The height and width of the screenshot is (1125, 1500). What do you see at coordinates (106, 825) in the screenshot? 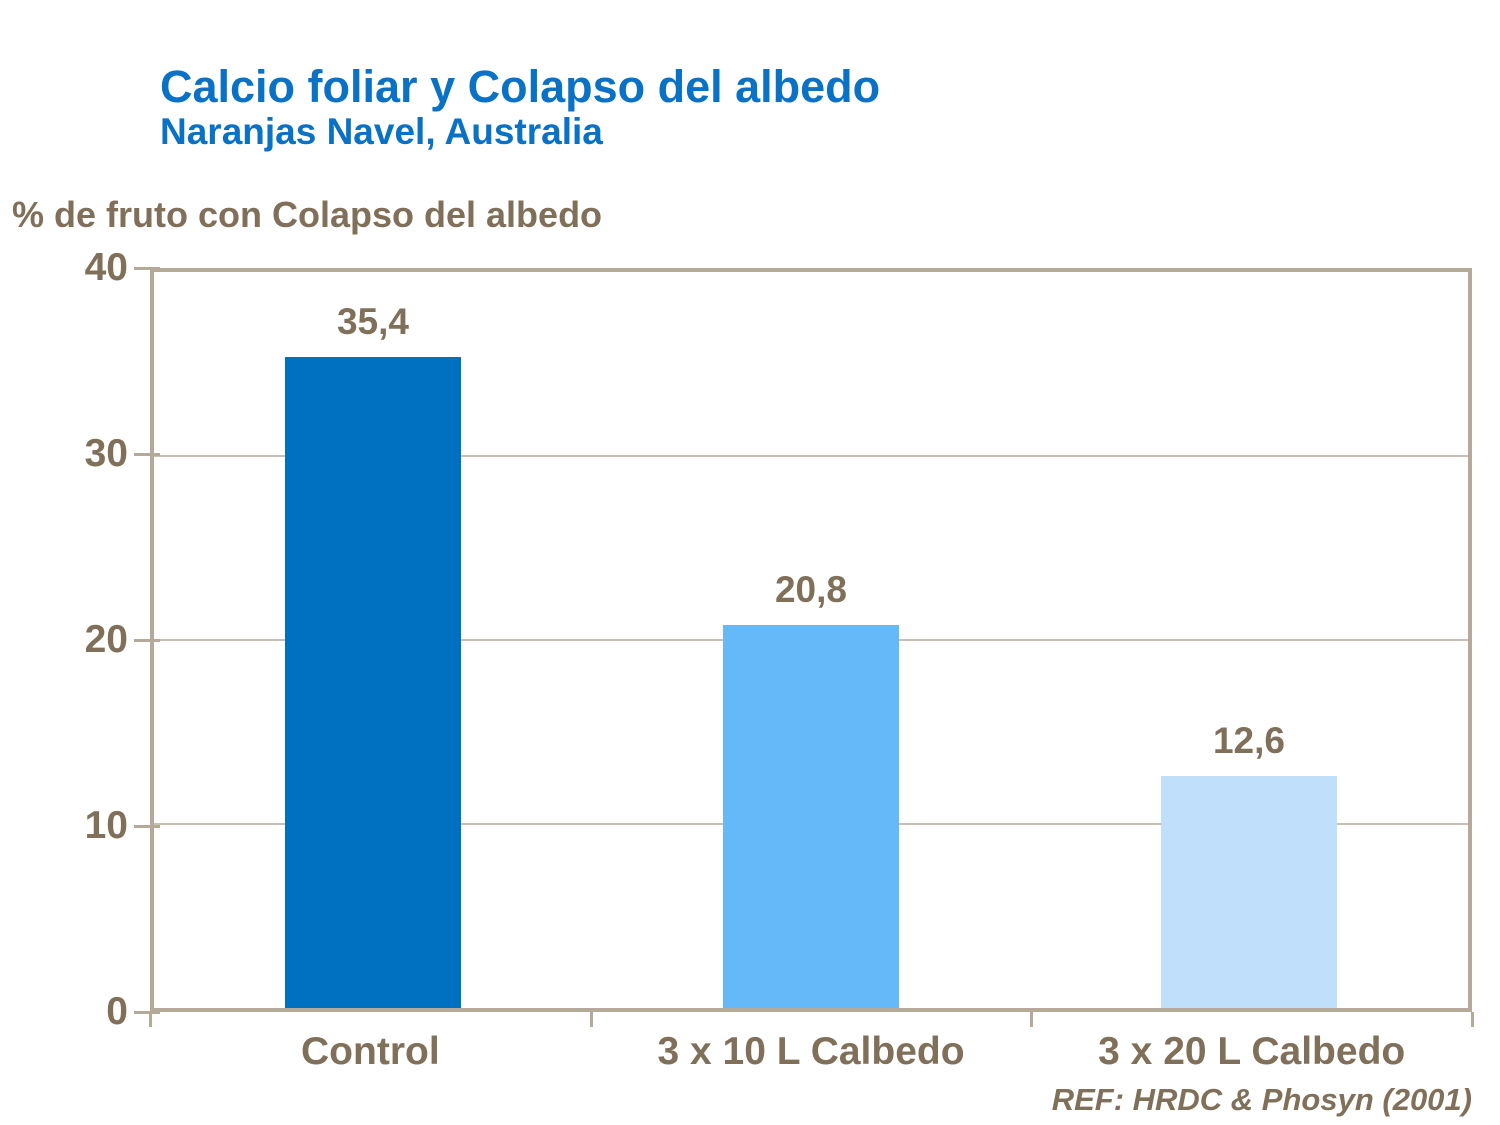
I see `y-tick-label-10: 10` at bounding box center [106, 825].